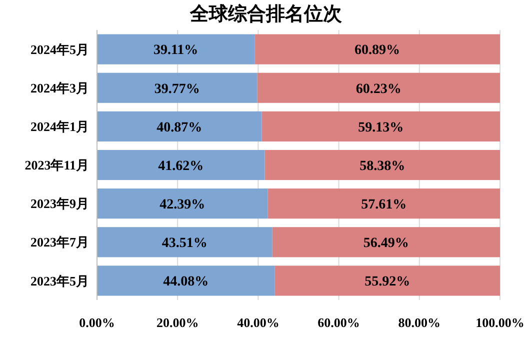 Image resolution: width=532 pixels, height=340 pixels. I want to click on data-label: 43.51%, so click(185, 244).